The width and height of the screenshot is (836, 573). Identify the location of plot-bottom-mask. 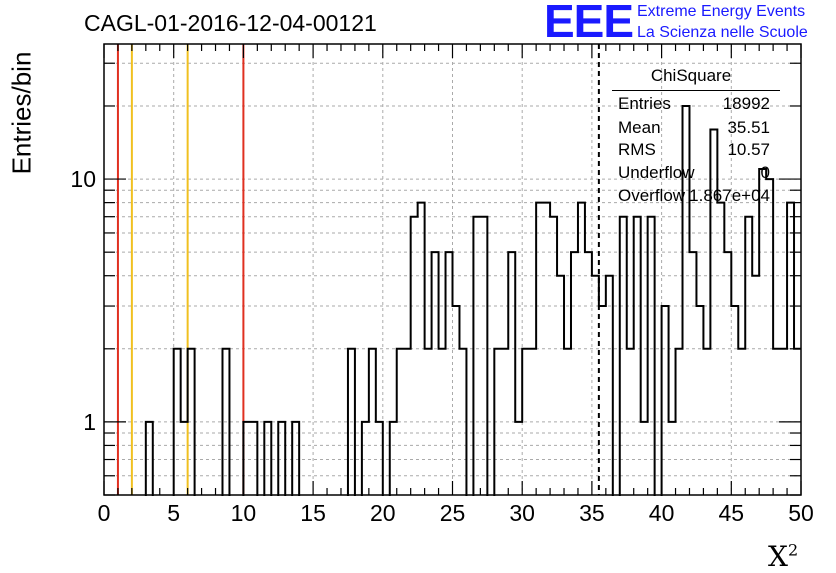
(418, 534).